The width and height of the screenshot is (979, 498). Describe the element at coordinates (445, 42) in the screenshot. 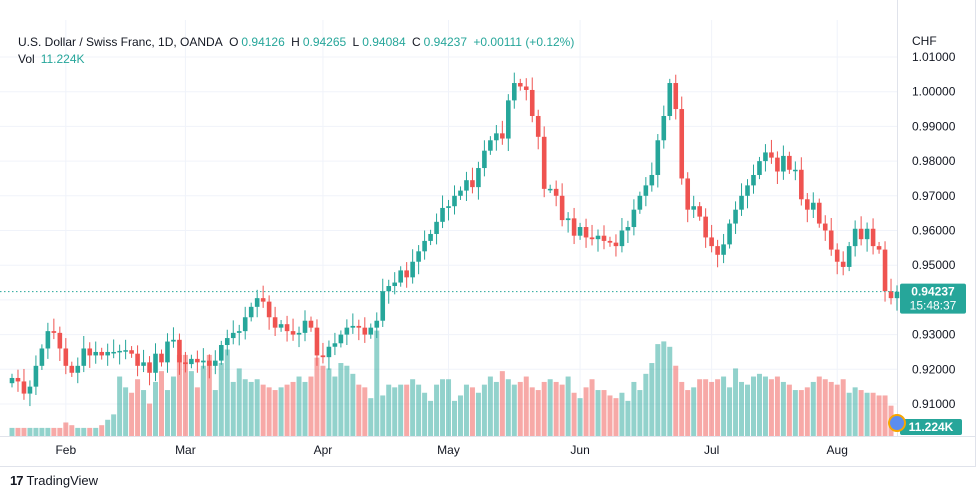

I see `close-value: 0.94237` at that location.